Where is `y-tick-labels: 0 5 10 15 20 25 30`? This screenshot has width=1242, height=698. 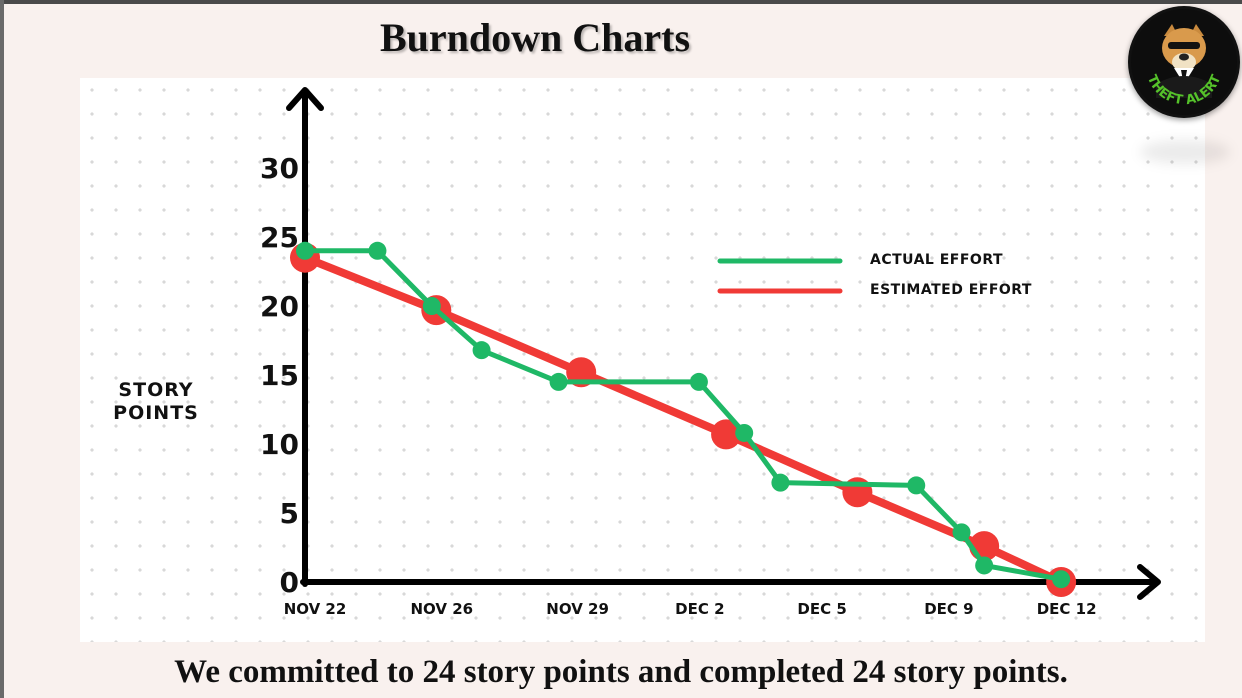
y-tick-labels: 0 5 10 15 20 25 30 is located at coordinates (279, 375).